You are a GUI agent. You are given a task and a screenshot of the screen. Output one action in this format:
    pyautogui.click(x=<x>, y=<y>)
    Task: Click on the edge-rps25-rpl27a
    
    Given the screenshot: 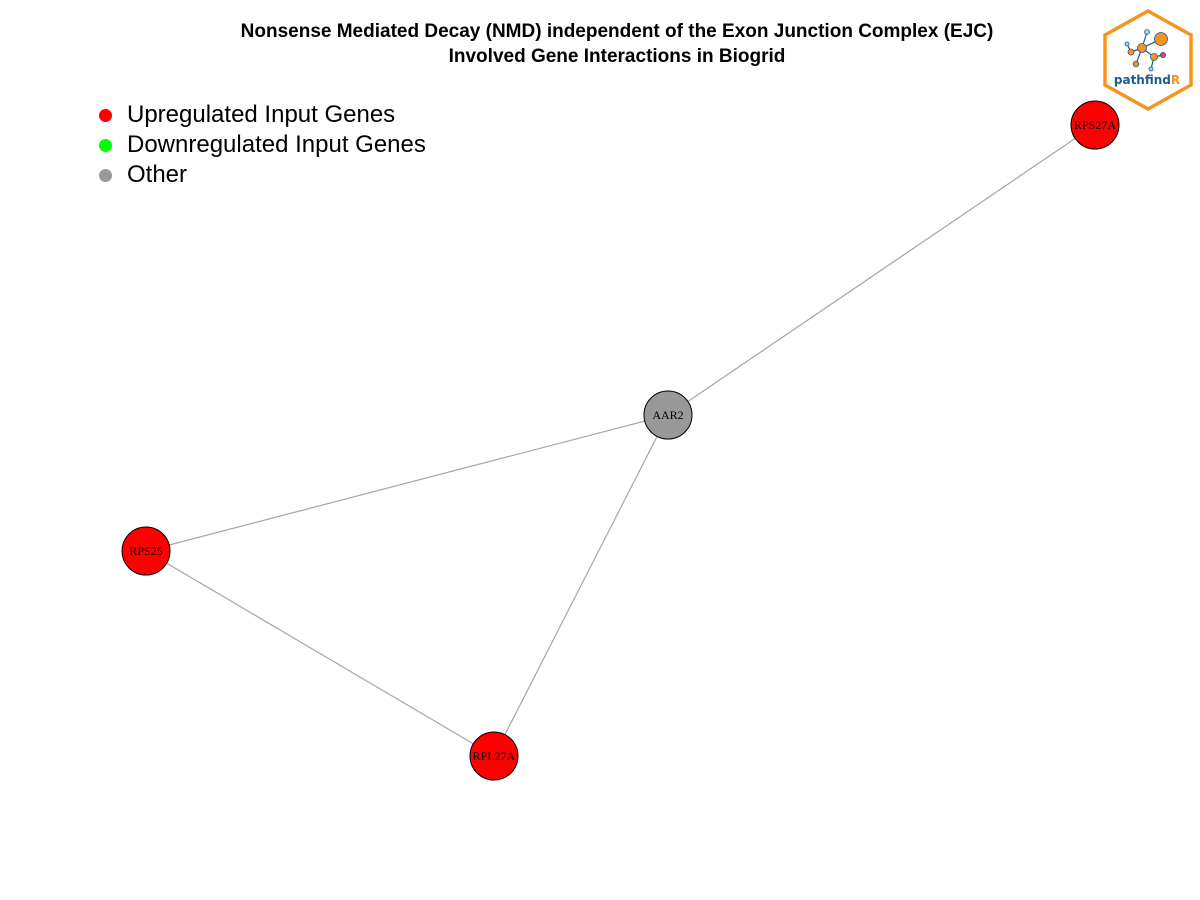 What is the action you would take?
    pyautogui.click(x=320, y=653)
    